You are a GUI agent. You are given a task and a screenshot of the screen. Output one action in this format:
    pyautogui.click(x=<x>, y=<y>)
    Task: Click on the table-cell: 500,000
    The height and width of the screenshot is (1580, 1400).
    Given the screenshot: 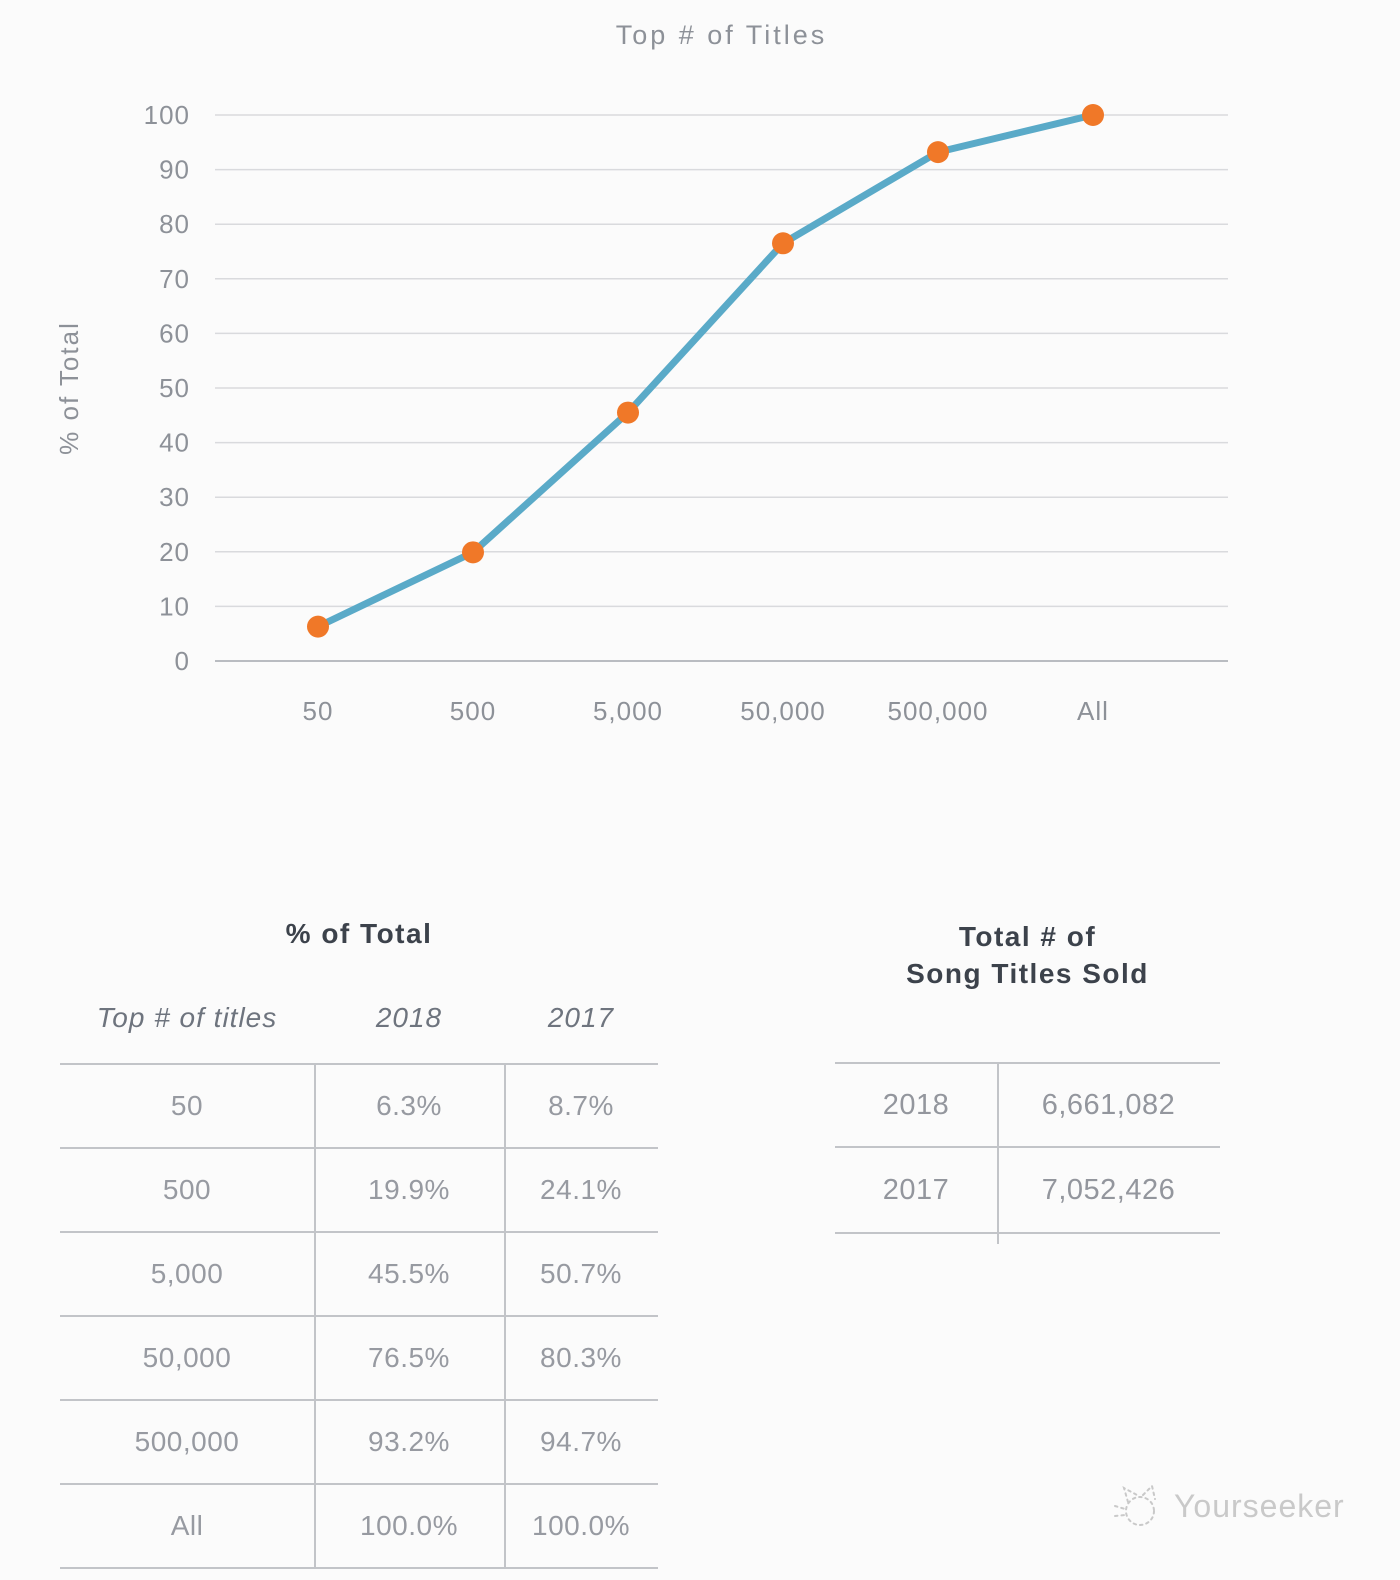 What is the action you would take?
    pyautogui.click(x=187, y=1443)
    